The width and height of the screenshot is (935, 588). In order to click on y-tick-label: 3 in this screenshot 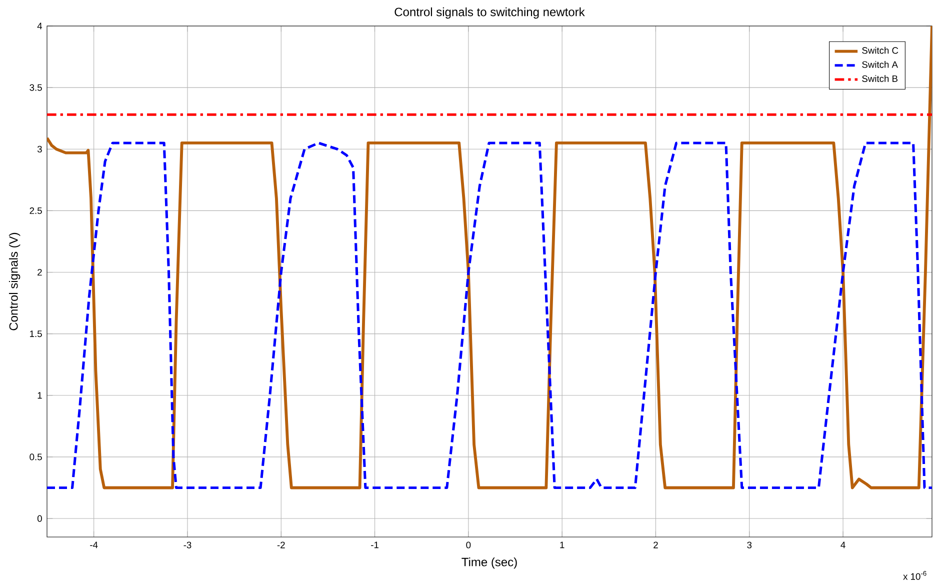, I will do `click(39, 149)`.